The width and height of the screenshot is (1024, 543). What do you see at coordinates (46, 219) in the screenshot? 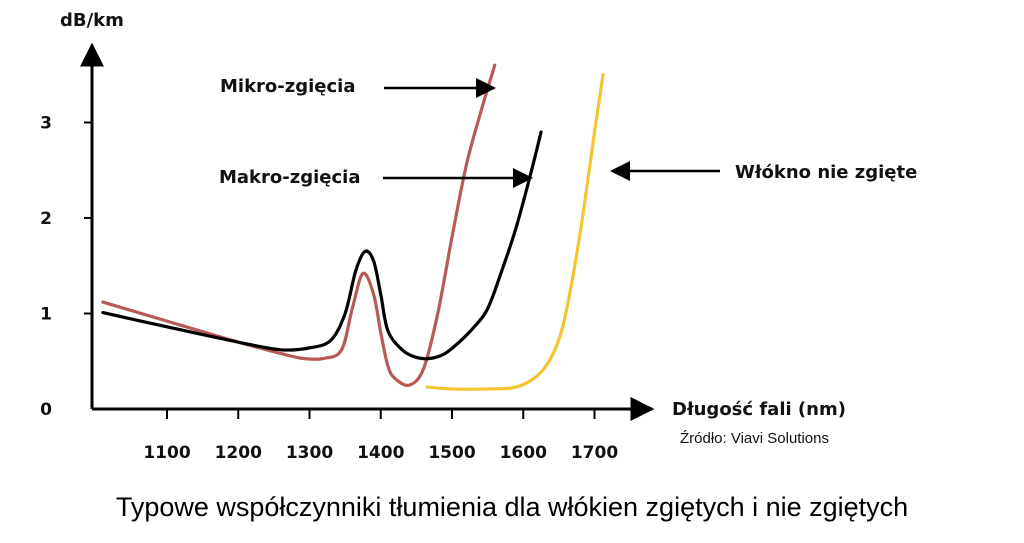
I see `y-tick-label: 2` at bounding box center [46, 219].